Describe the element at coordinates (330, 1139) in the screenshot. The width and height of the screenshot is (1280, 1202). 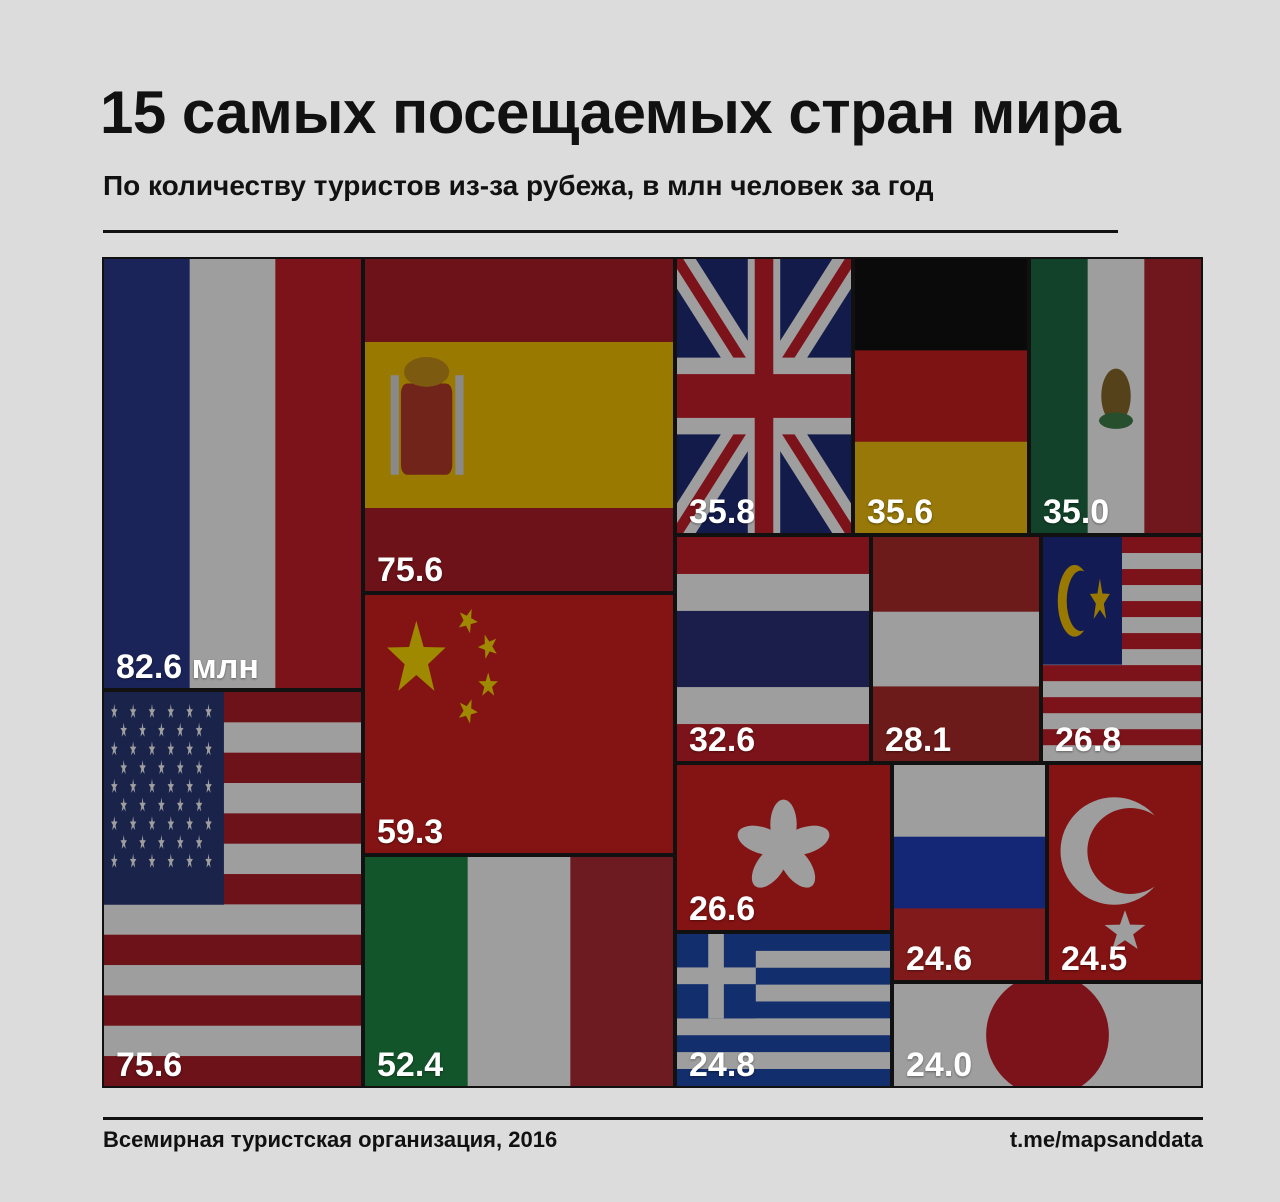
I see `source-note: Всемирная туристская организация, 2016` at that location.